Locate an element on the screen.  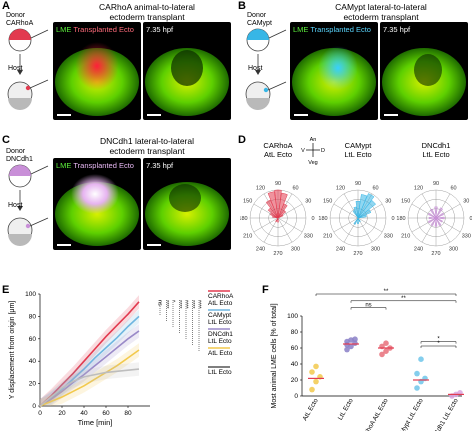
polar-title-line2: AtL Ecto is located at coordinates (278, 154).